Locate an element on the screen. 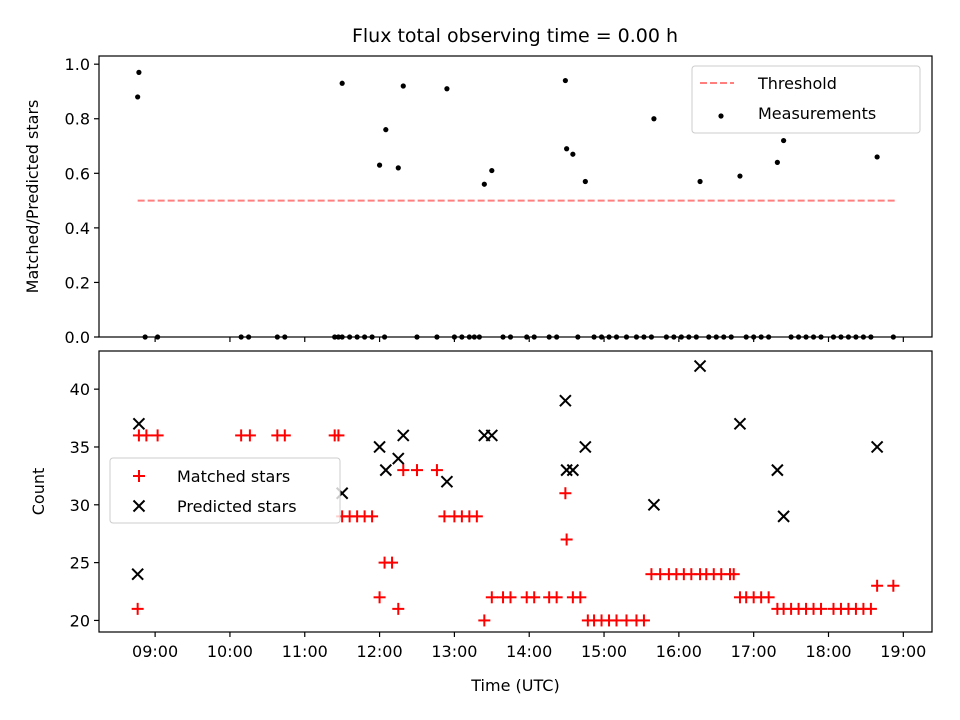  bottom-x-tick-label: 17:00 is located at coordinates (754, 651).